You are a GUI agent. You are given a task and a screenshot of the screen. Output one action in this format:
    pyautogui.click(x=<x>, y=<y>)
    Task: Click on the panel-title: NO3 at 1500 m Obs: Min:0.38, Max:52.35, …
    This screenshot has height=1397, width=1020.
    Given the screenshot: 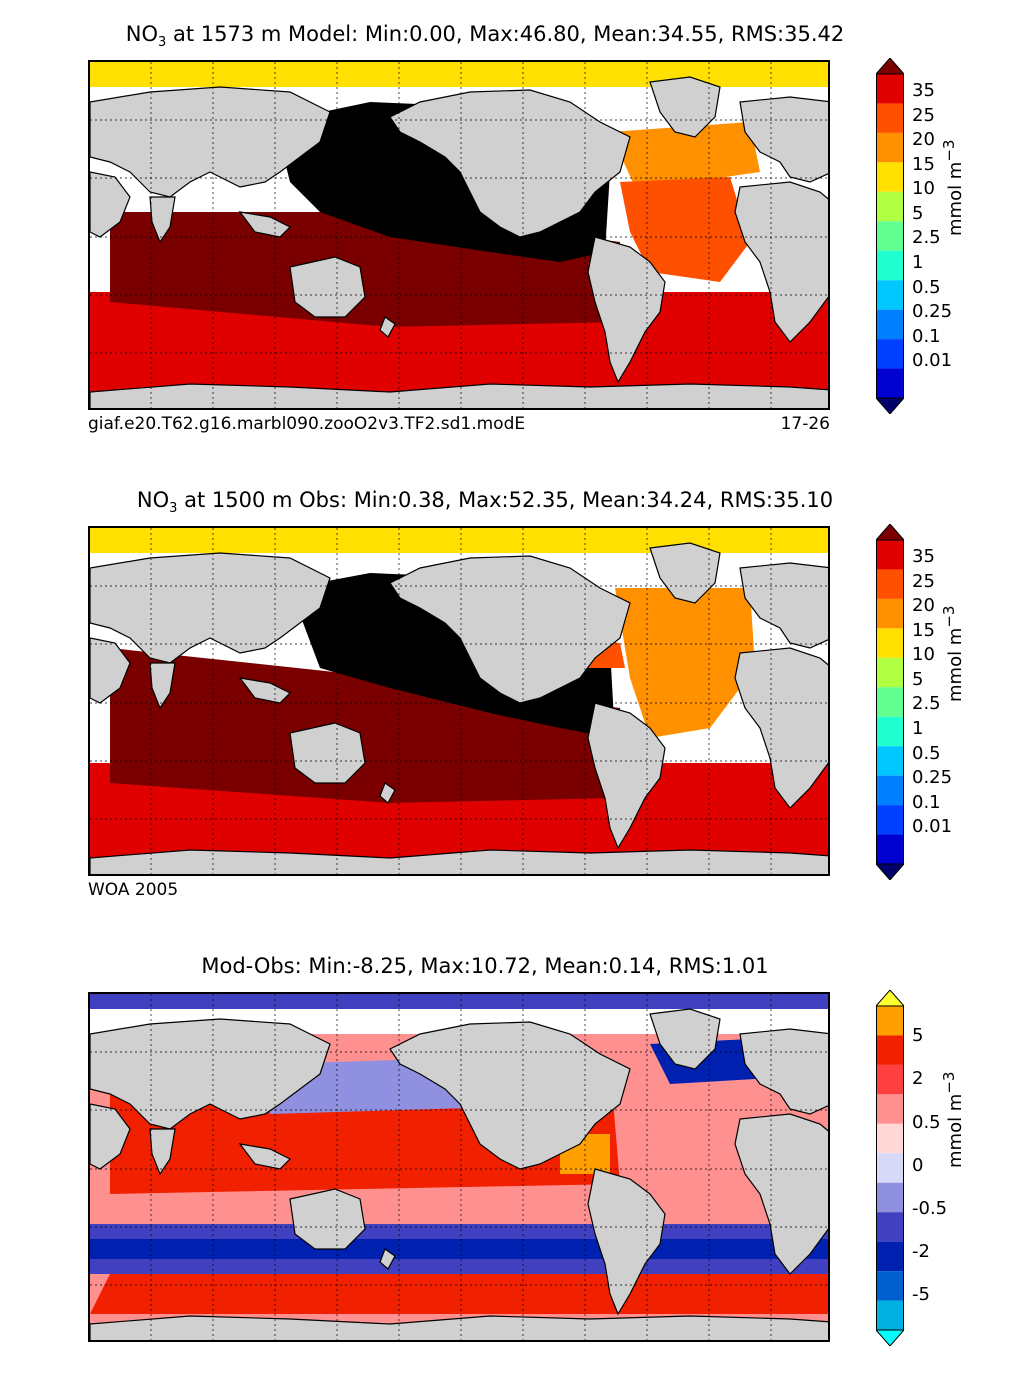 What is the action you would take?
    pyautogui.click(x=485, y=502)
    